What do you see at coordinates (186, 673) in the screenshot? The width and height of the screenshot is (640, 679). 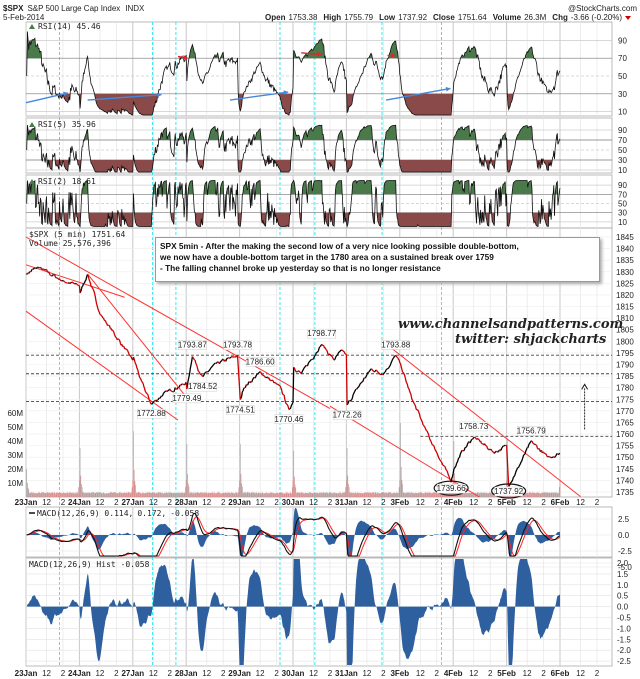 I see `x-tick-label: 28Jan` at bounding box center [186, 673].